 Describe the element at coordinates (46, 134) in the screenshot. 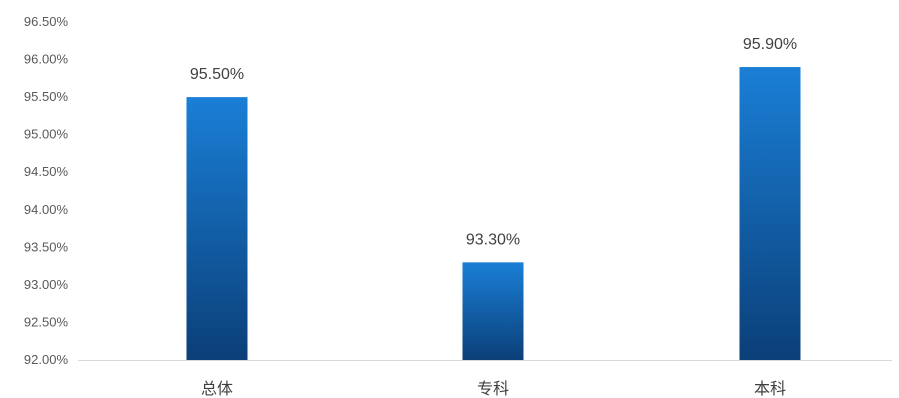

I see `y-tick-label: 95.00%` at that location.